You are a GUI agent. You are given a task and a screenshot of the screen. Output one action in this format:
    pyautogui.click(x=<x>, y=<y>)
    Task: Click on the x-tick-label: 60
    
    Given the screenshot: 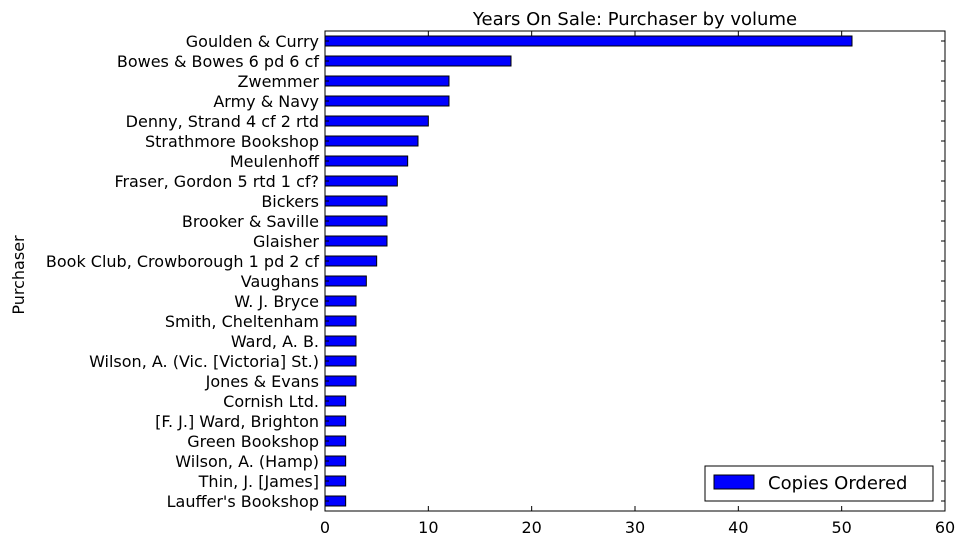 What is the action you would take?
    pyautogui.click(x=945, y=527)
    